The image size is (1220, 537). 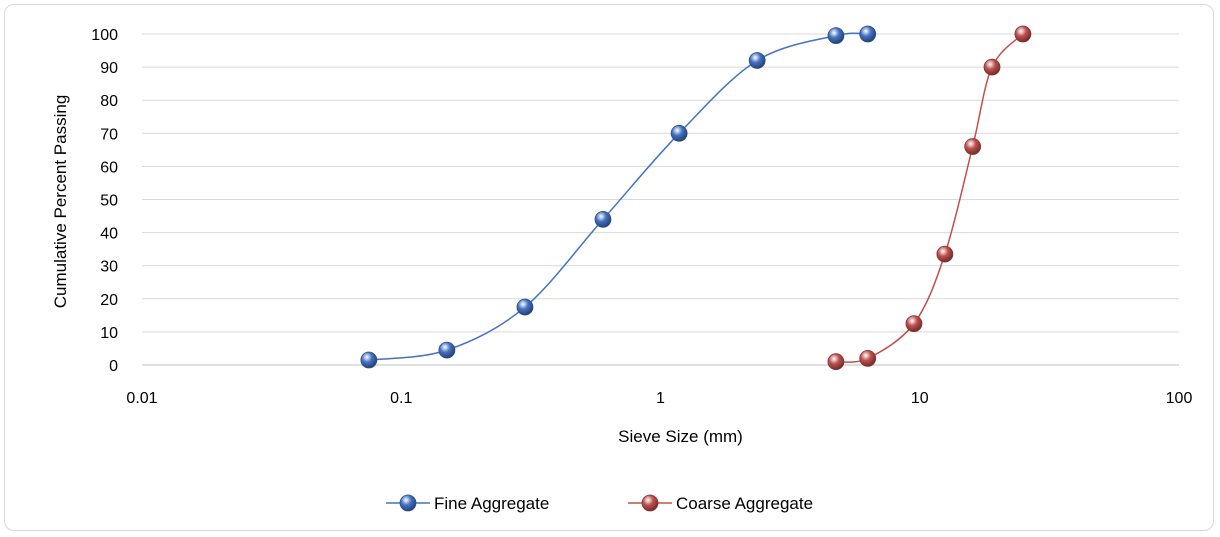 I want to click on y-tick-label: 90, so click(x=109, y=68).